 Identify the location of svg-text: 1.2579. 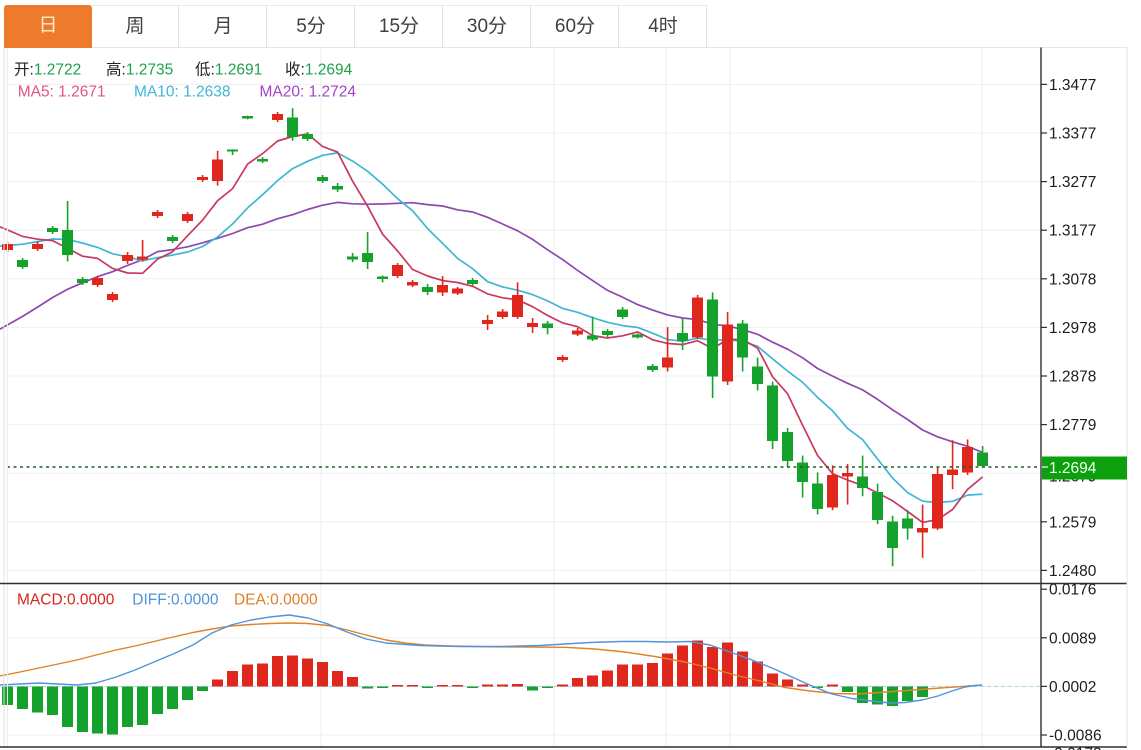
(1072, 522).